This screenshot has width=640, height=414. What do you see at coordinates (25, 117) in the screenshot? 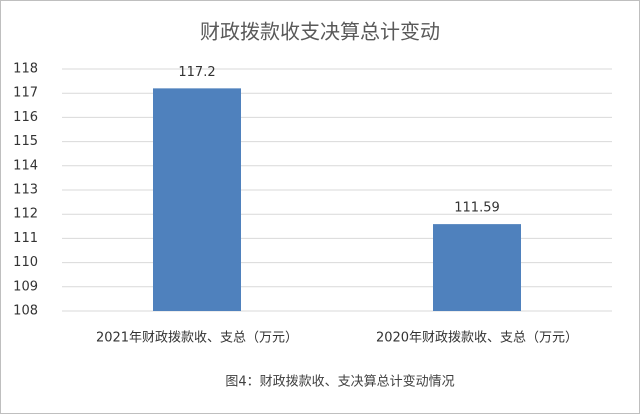
I see `y-tick-label: 116` at bounding box center [25, 117].